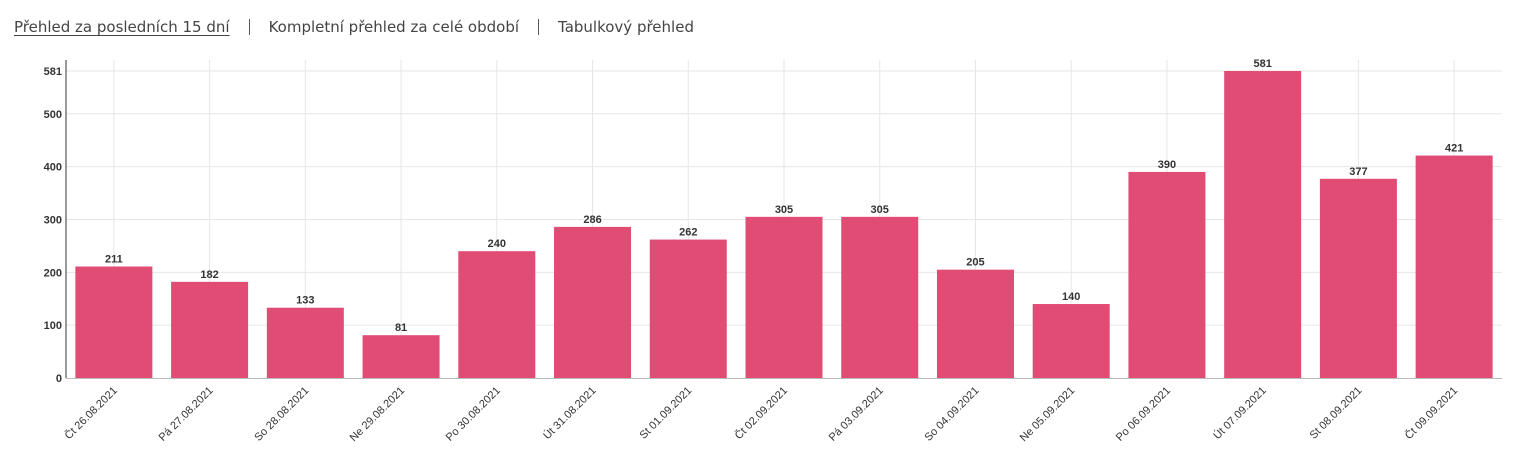 The width and height of the screenshot is (1522, 459). What do you see at coordinates (186, 414) in the screenshot?
I see `x-tick-label: Pá 27.08.2021` at bounding box center [186, 414].